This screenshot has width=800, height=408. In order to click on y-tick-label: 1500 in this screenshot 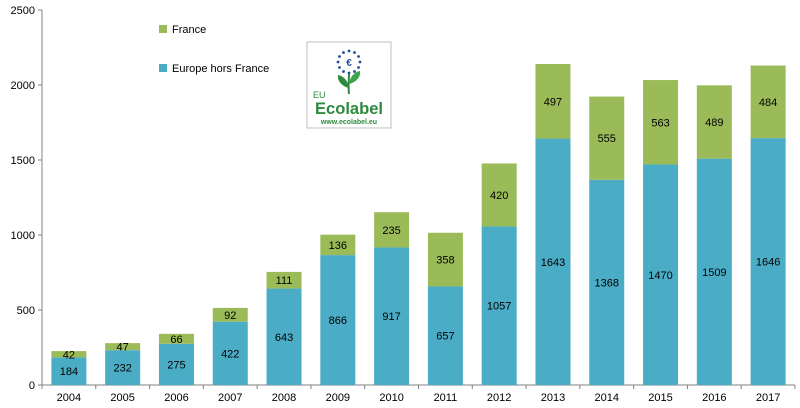, I will do `click(23, 161)`.